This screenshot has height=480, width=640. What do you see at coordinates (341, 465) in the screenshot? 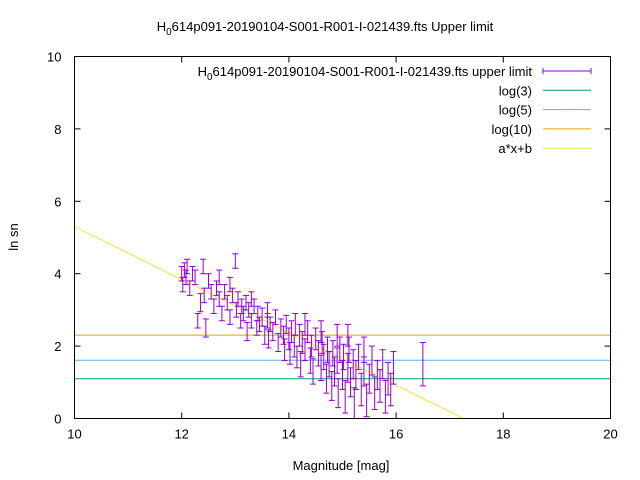
I see `x-axis-label: Magnitude [mag]` at bounding box center [341, 465].